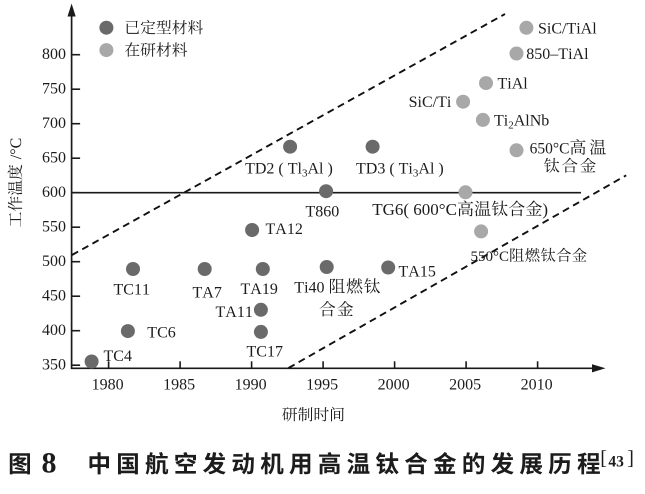  What do you see at coordinates (179, 384) in the screenshot?
I see `svg-text: 1985` at bounding box center [179, 384].